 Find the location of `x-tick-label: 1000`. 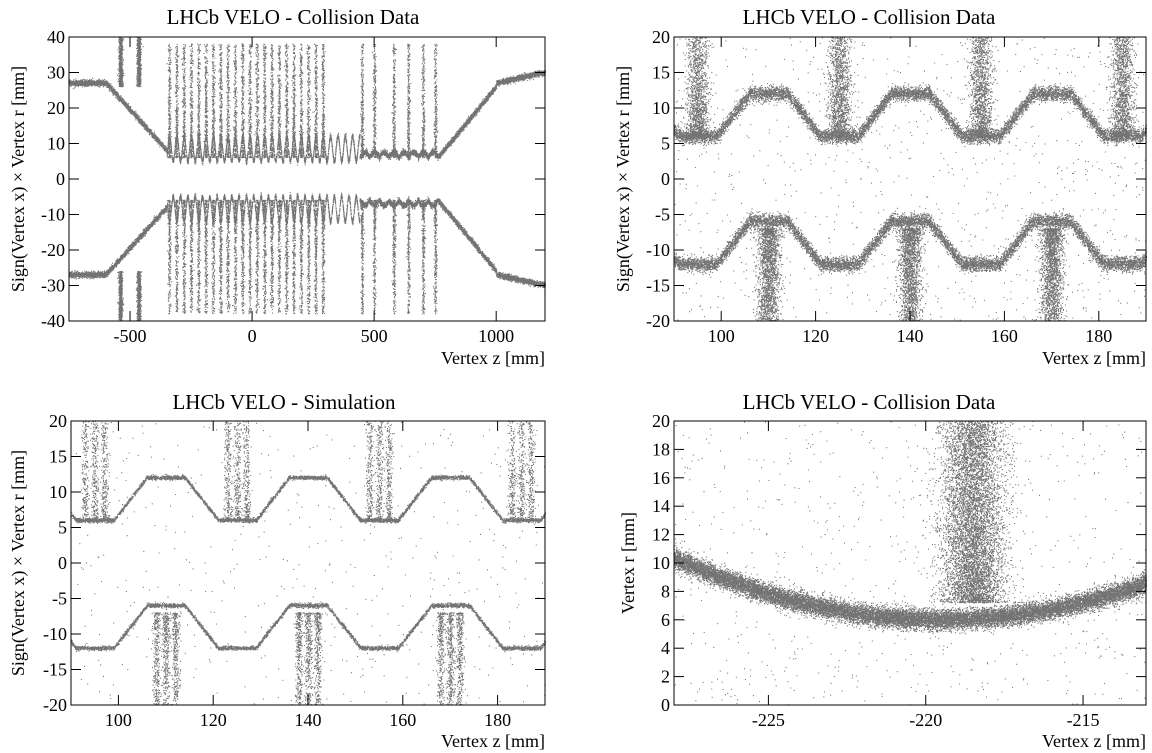

x-tick-label: 1000 is located at coordinates (496, 336).